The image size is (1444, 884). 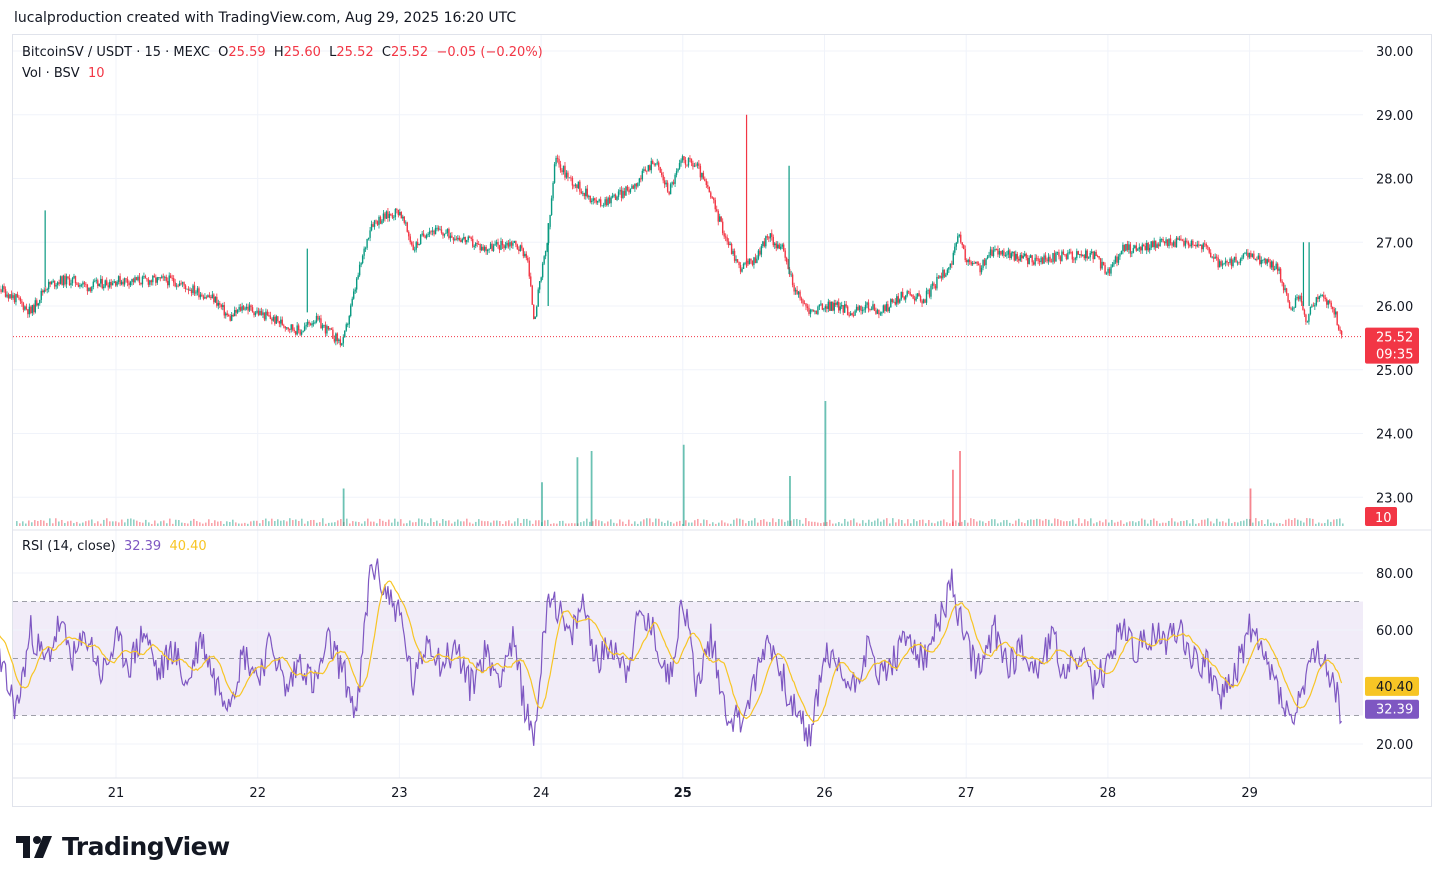 What do you see at coordinates (116, 52) in the screenshot?
I see `symbol-label: BitcoinSV / USDT · 15 · MEXC` at bounding box center [116, 52].